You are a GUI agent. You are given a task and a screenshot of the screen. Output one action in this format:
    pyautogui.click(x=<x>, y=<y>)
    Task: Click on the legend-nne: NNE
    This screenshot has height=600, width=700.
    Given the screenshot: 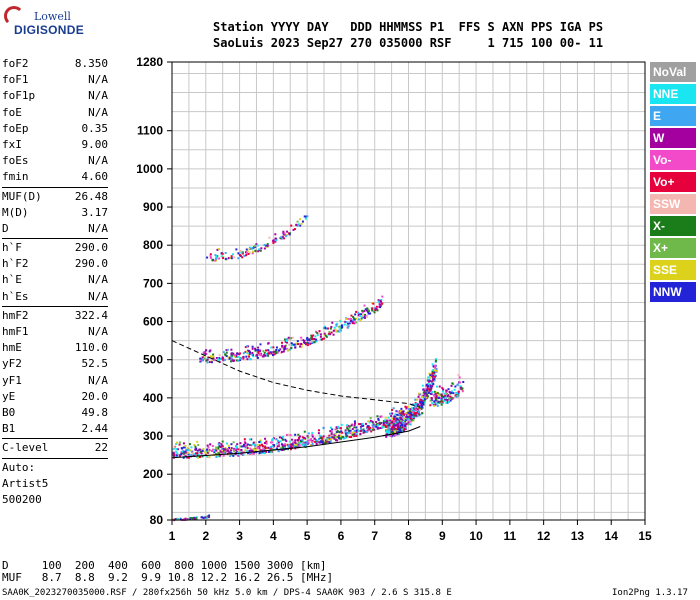 What is the action you would take?
    pyautogui.click(x=673, y=94)
    